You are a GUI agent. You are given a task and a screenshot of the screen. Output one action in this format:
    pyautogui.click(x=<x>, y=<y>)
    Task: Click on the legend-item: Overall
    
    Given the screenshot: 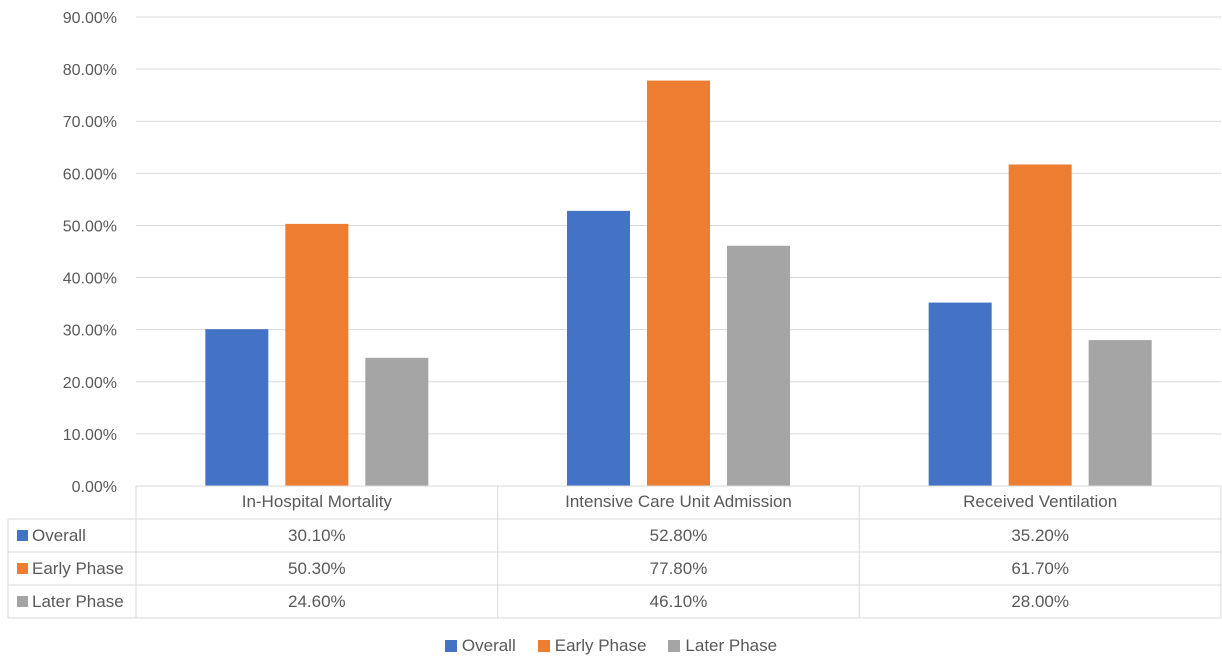 What is the action you would take?
    pyautogui.click(x=480, y=646)
    